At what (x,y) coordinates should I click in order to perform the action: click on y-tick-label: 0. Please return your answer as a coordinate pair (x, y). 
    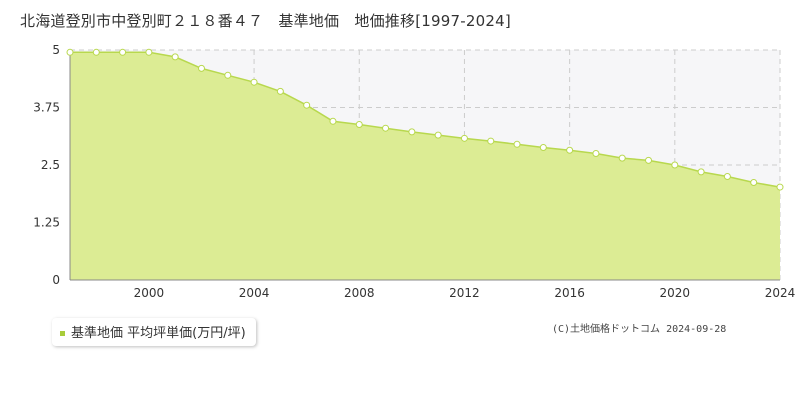
    Looking at the image, I should click on (56, 280).